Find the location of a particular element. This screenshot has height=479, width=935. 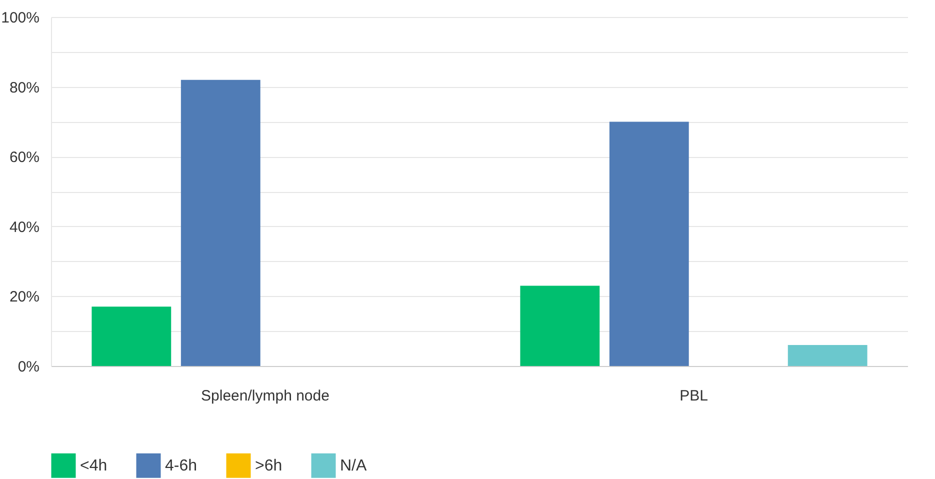

y-tick-label: 60% is located at coordinates (24, 157).